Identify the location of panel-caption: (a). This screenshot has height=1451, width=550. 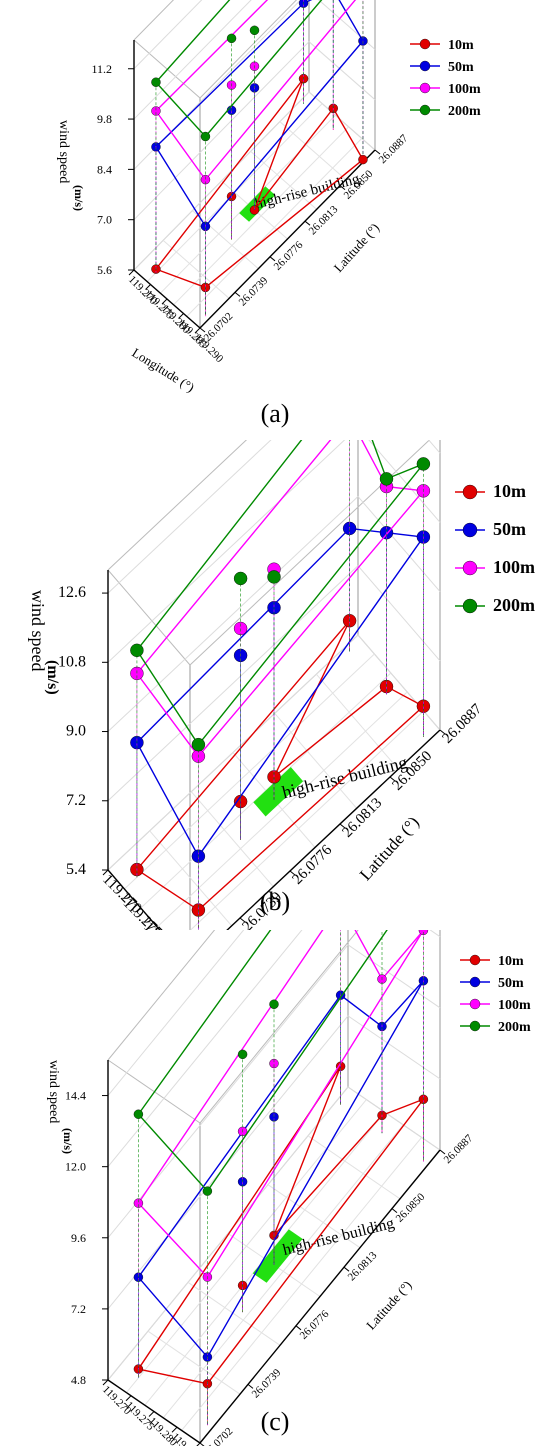
(275, 413).